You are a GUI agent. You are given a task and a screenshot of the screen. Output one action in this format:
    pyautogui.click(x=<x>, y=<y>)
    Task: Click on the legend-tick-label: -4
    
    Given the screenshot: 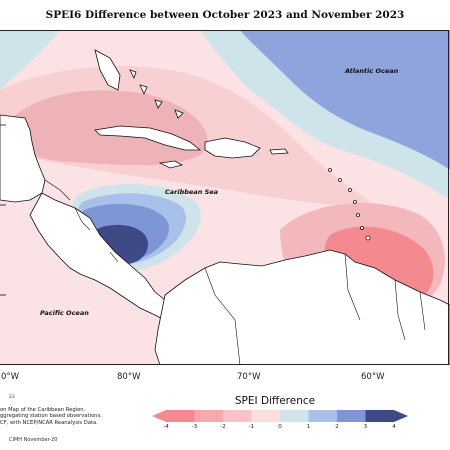 What is the action you would take?
    pyautogui.click(x=166, y=427)
    